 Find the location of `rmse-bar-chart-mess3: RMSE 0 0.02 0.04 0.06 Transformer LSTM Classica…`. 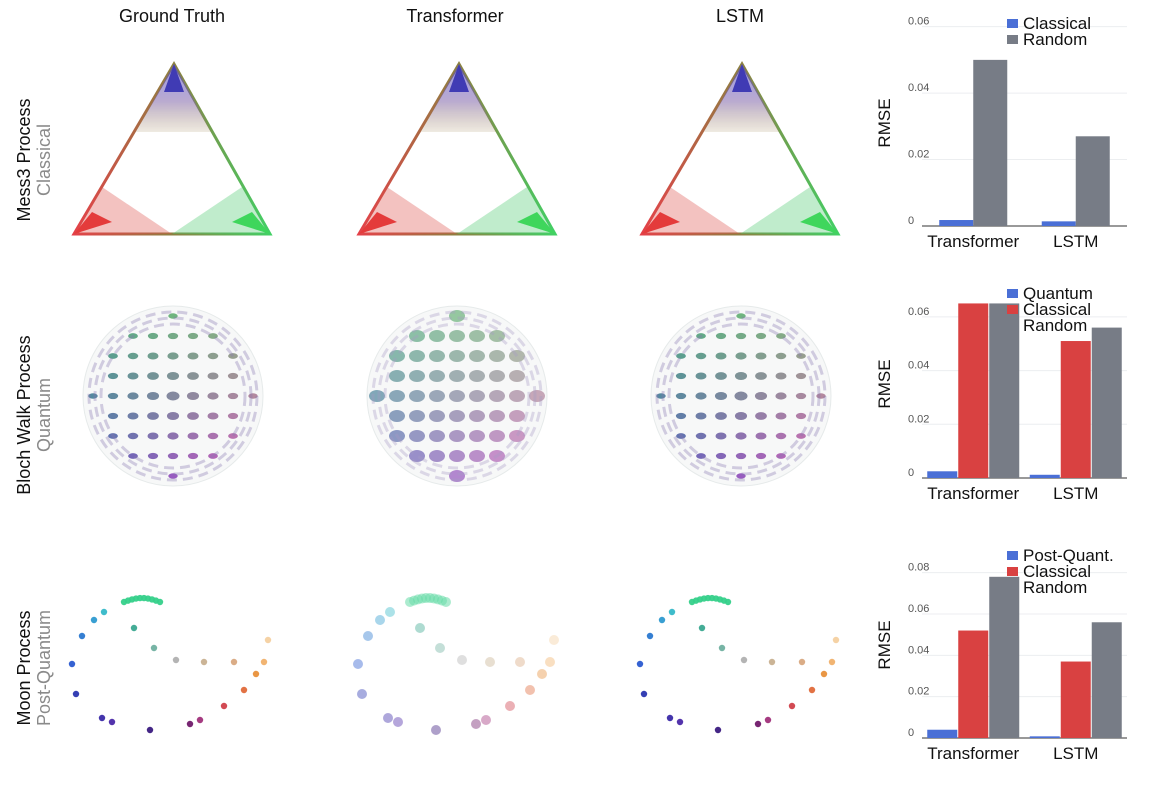

rmse-bar-chart-mess3: RMSE 0 0.02 0.04 0.06 Transformer LSTM Classica… is located at coordinates (1001, 132).